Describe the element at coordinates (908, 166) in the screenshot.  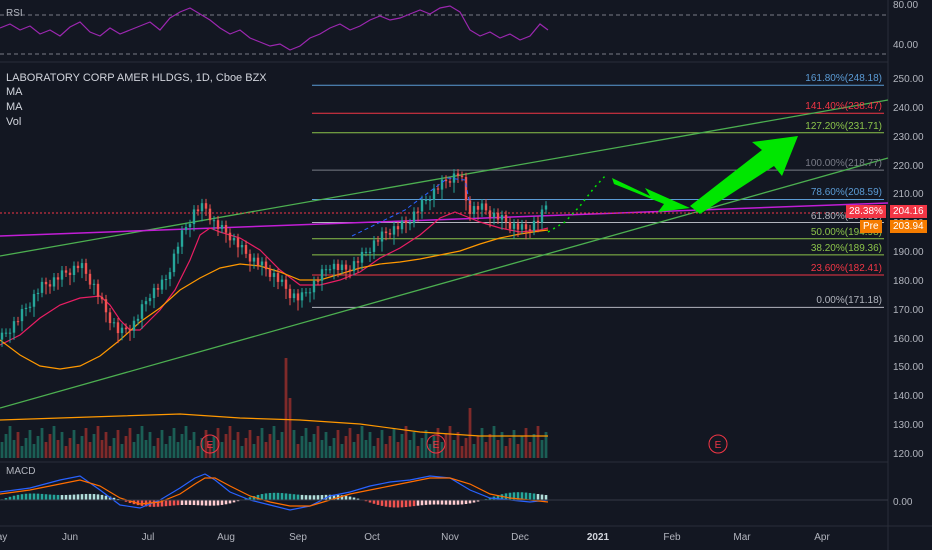
I see `price-tick-label: 220.00` at that location.